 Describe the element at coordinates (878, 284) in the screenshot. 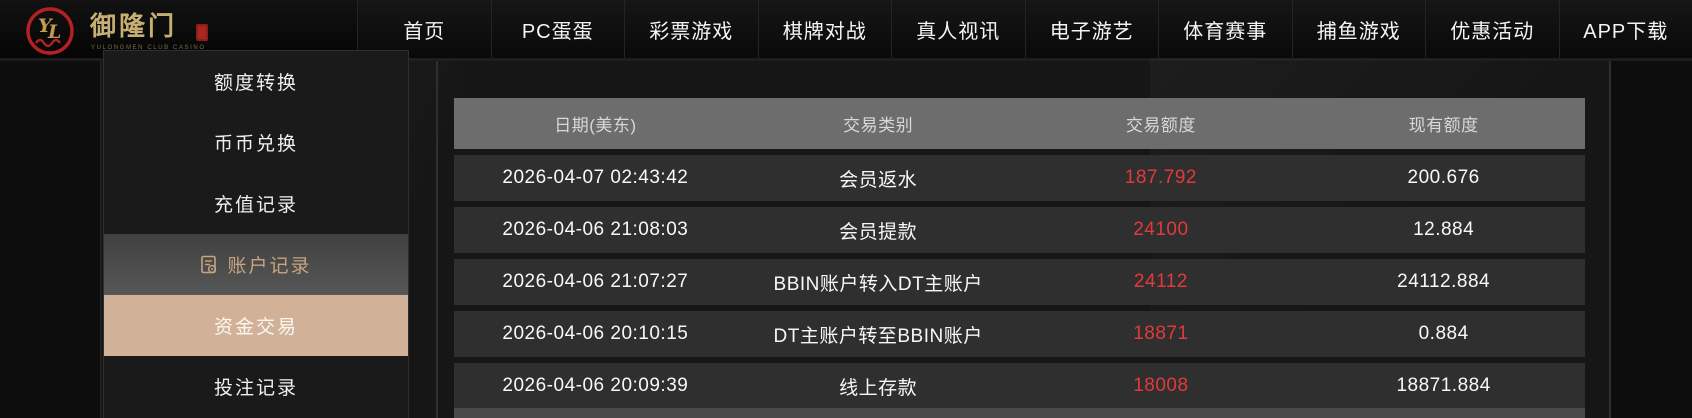

I see `cell-type: BBIN账户转入DT主账户` at that location.